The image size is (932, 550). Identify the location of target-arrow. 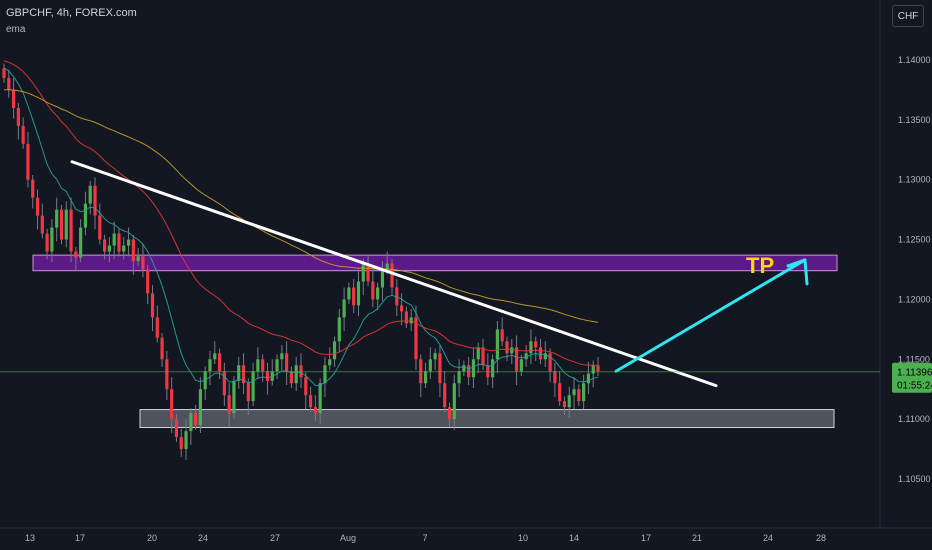
(711, 315).